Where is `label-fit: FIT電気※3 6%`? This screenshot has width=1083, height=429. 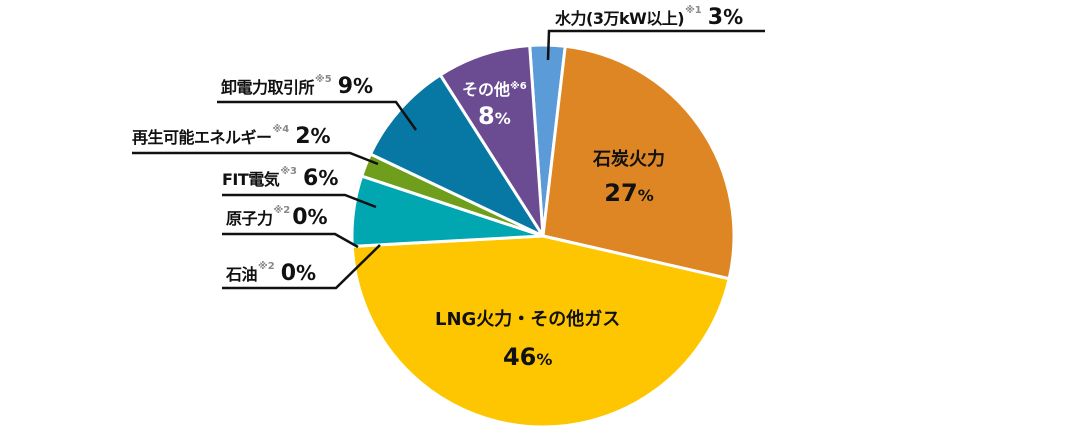 label-fit: FIT電気※3 6% is located at coordinates (280, 178).